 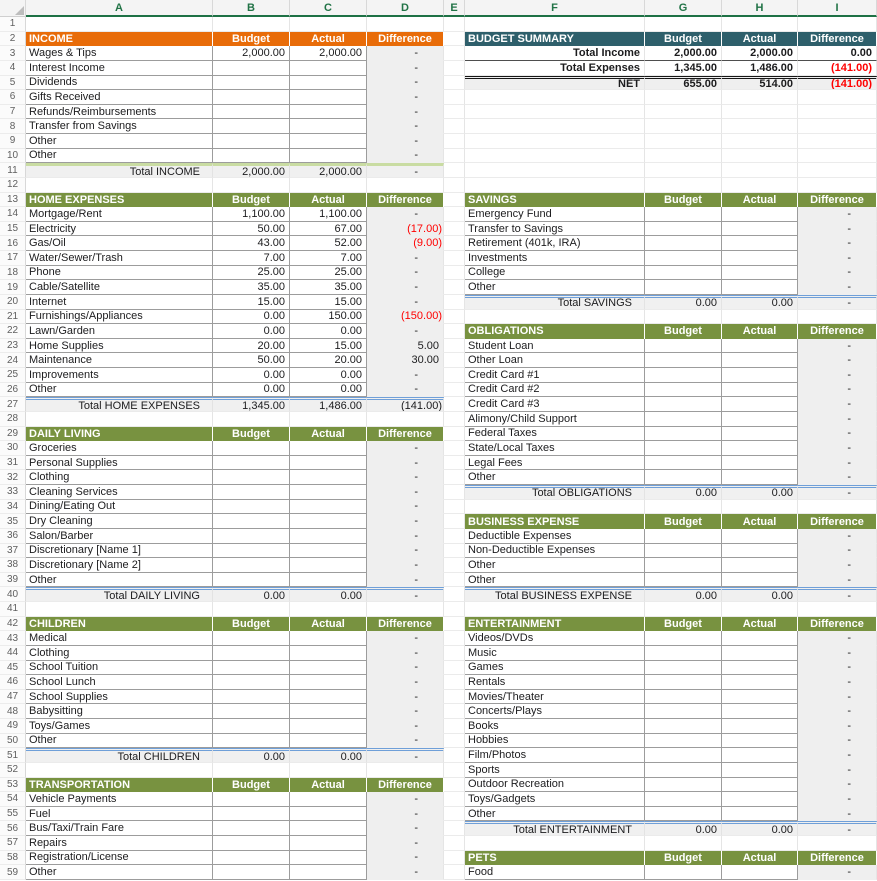 I want to click on cell-A20: Internet, so click(x=119, y=302).